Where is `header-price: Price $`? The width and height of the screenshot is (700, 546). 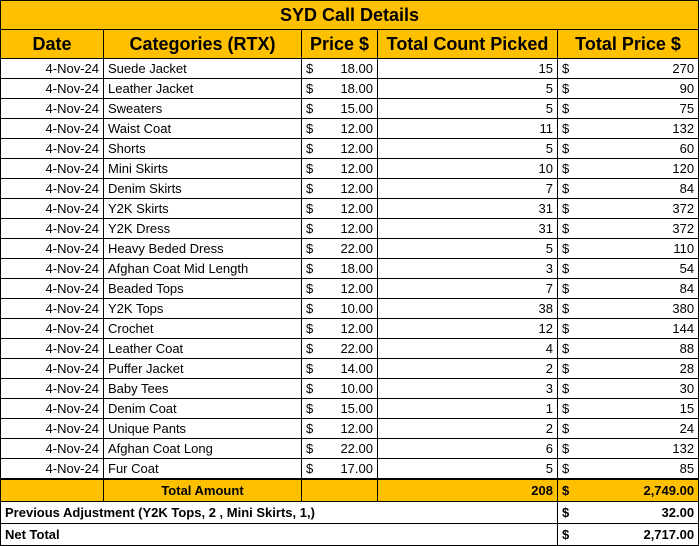
header-price: Price $ is located at coordinates (339, 44).